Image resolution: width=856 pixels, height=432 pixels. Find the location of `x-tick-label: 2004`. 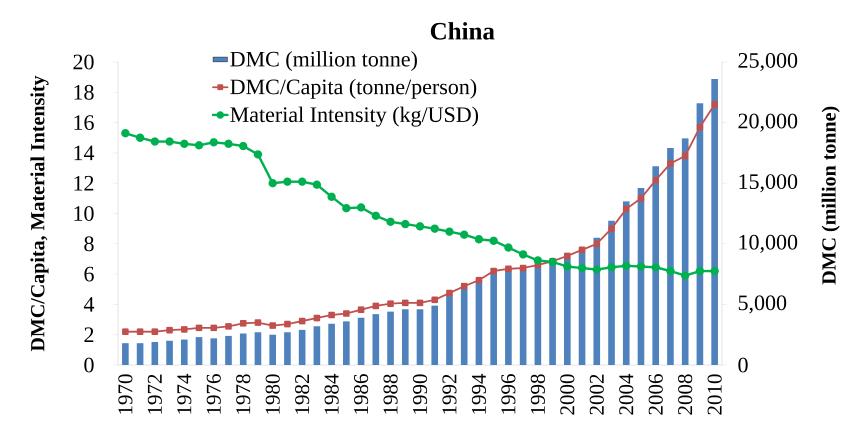

x-tick-label: 2004 is located at coordinates (626, 394).